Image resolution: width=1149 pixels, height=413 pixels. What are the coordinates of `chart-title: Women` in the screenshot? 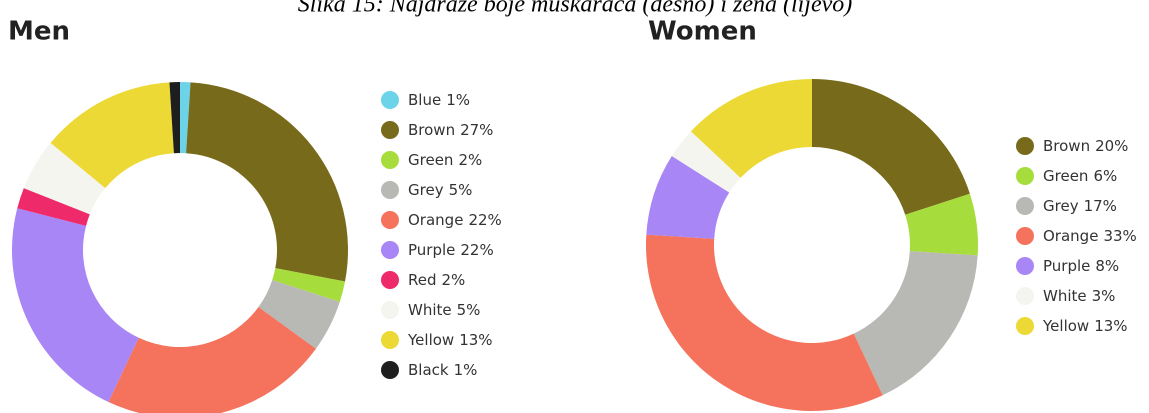 It's located at (702, 32).